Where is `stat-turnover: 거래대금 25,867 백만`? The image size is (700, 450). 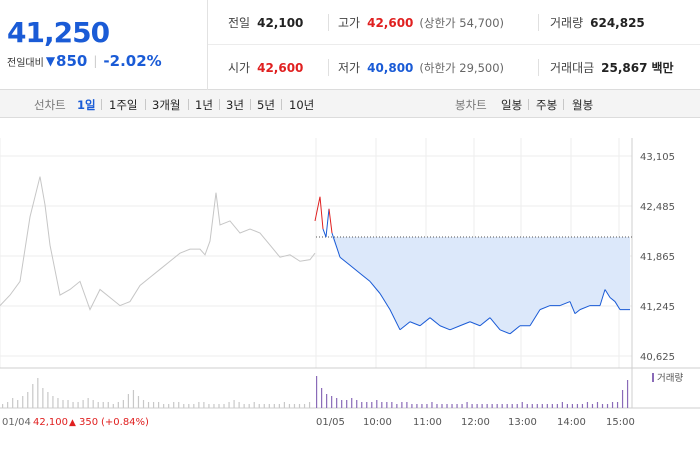 stat-turnover: 거래대금 25,867 백만 is located at coordinates (615, 67).